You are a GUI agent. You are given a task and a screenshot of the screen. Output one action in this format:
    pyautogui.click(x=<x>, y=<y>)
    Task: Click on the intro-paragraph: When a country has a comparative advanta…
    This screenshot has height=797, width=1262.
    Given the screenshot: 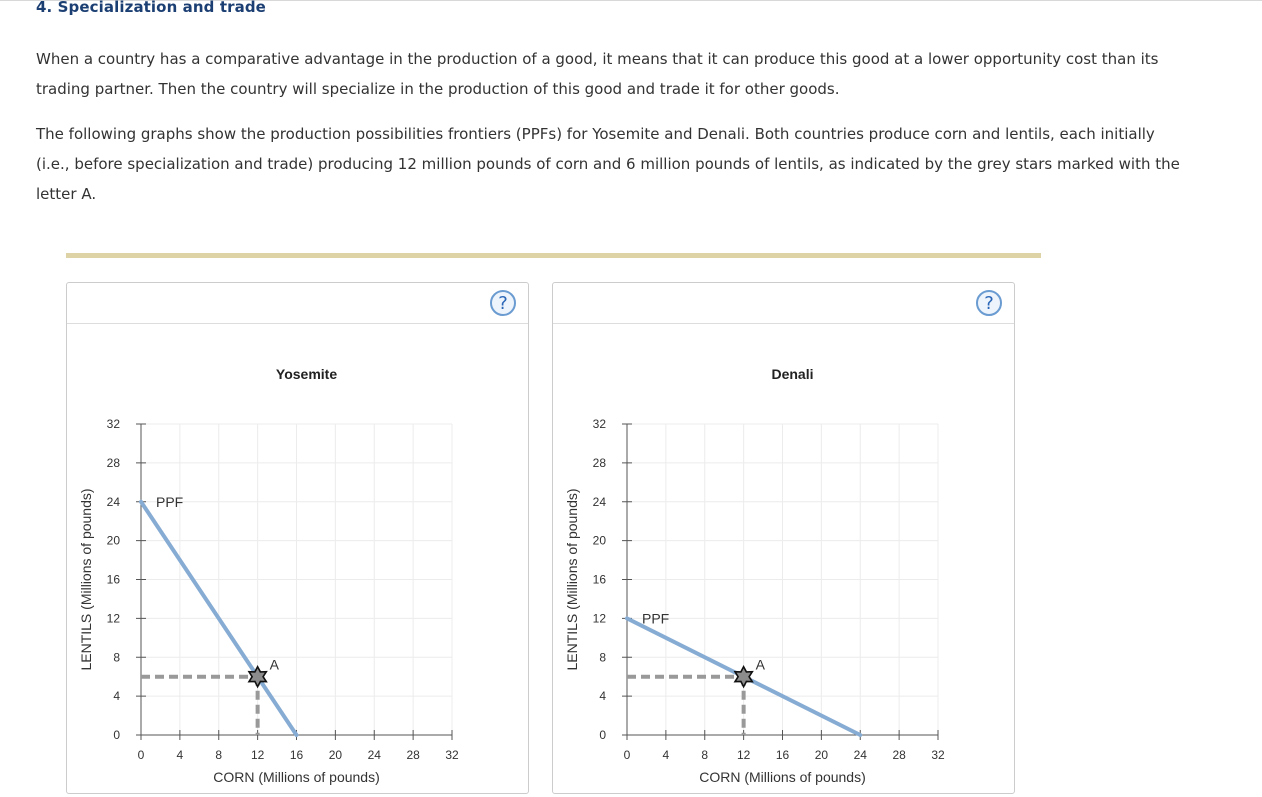 What is the action you would take?
    pyautogui.click(x=597, y=74)
    